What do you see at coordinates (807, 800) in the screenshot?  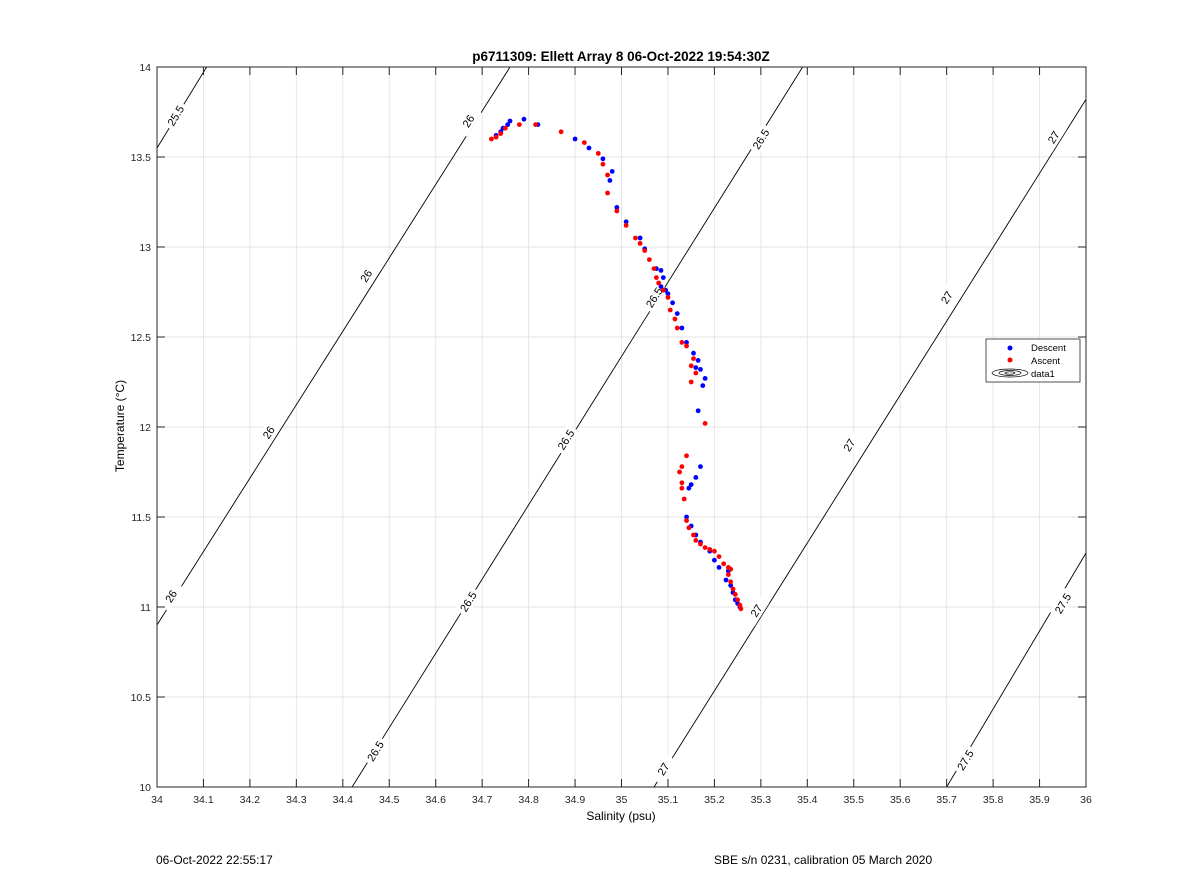 I see `x-tick-label: 35.4` at bounding box center [807, 800].